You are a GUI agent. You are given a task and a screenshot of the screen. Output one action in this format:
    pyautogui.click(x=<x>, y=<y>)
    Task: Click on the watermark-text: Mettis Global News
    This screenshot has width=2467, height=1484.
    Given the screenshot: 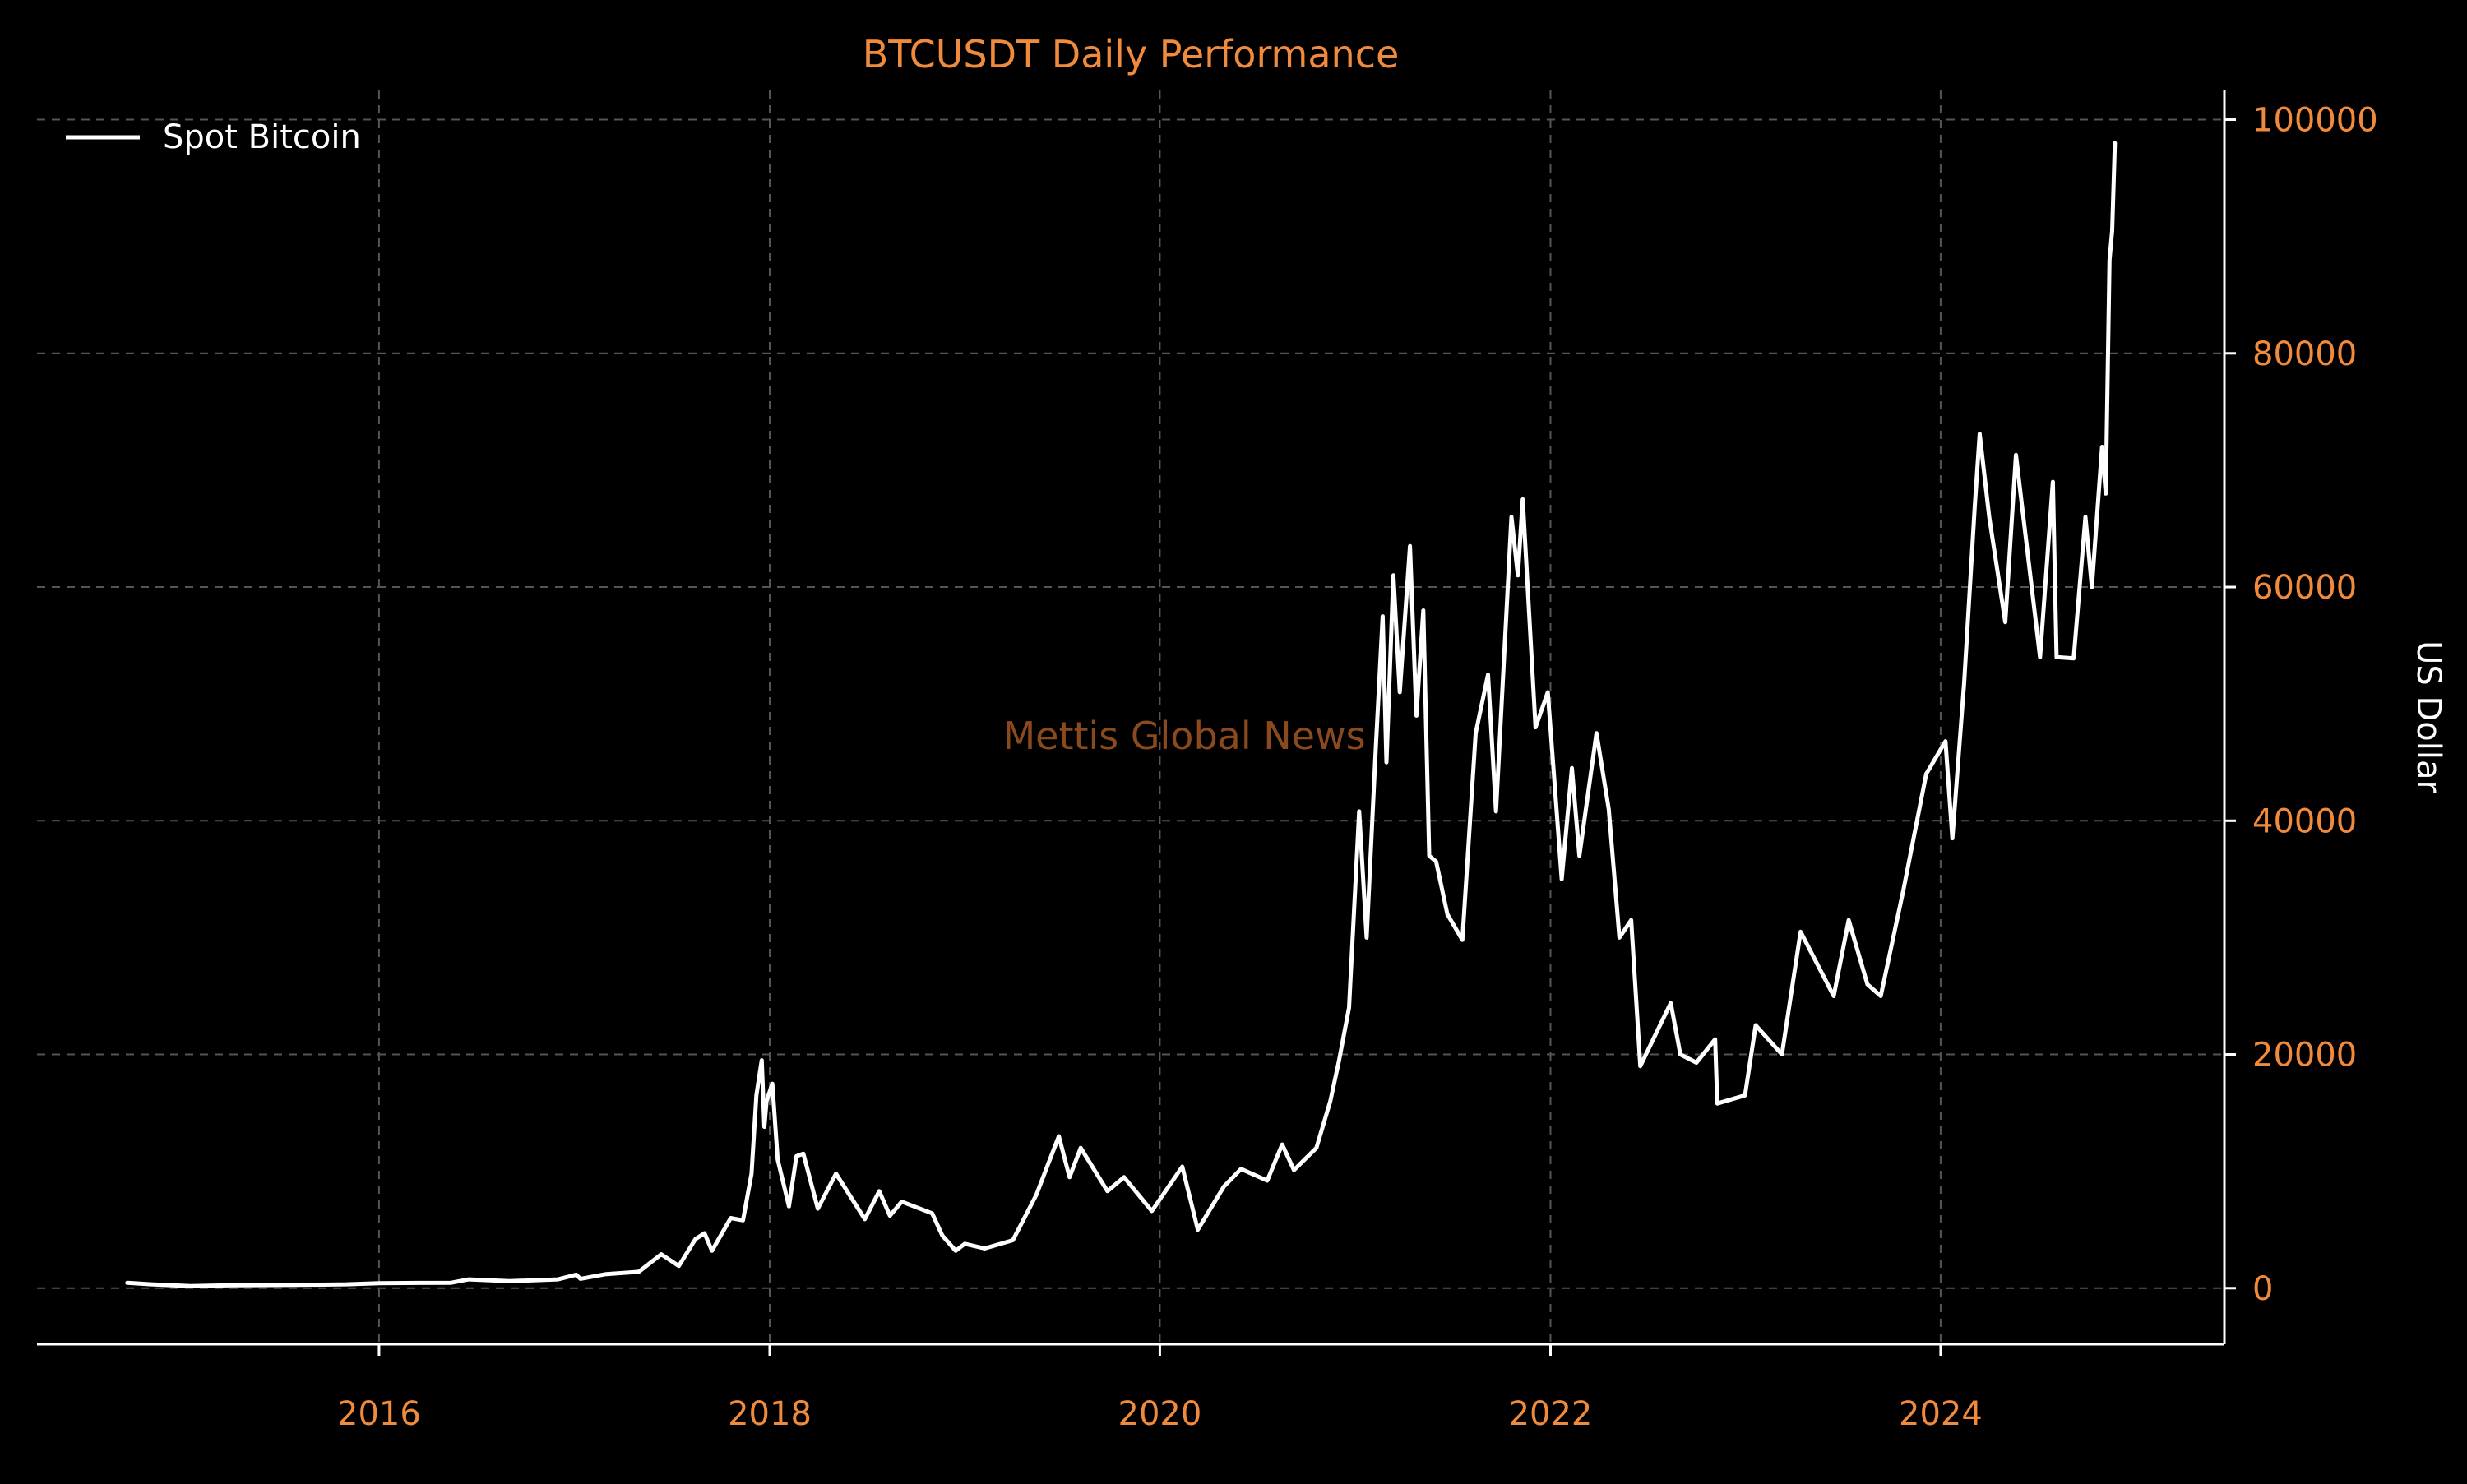 What is the action you would take?
    pyautogui.click(x=1183, y=736)
    